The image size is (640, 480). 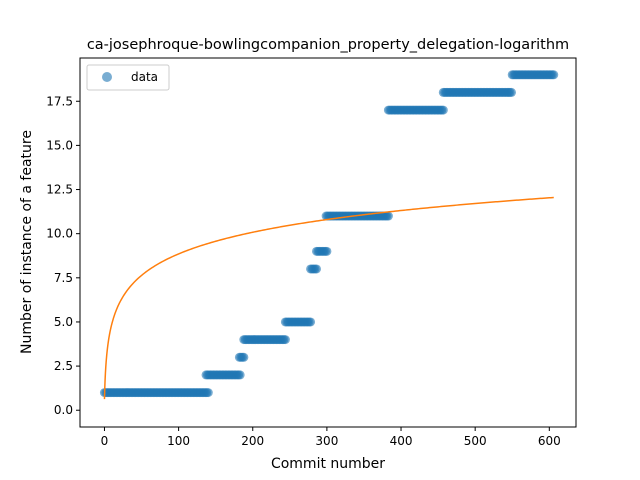 What do you see at coordinates (326, 441) in the screenshot?
I see `x-tick-label: 300` at bounding box center [326, 441].